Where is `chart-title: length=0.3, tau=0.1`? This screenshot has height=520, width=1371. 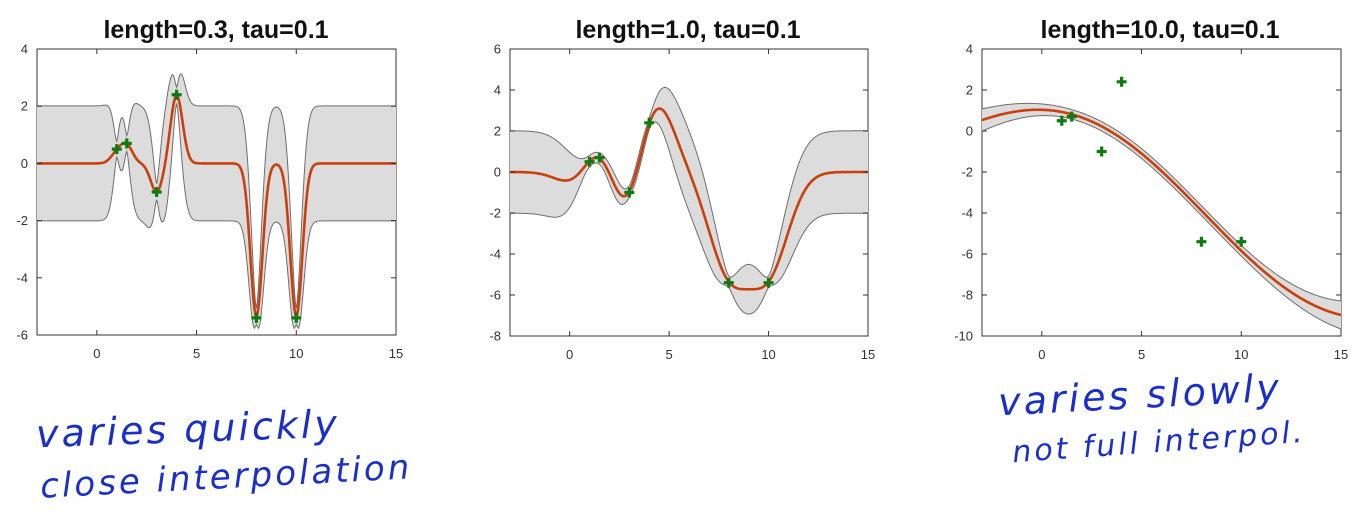 chart-title: length=0.3, tau=0.1 is located at coordinates (215, 30).